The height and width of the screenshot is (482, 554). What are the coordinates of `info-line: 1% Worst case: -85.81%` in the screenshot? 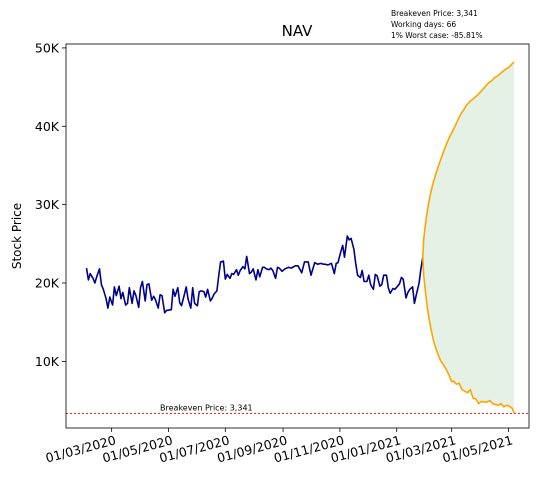 It's located at (437, 35).